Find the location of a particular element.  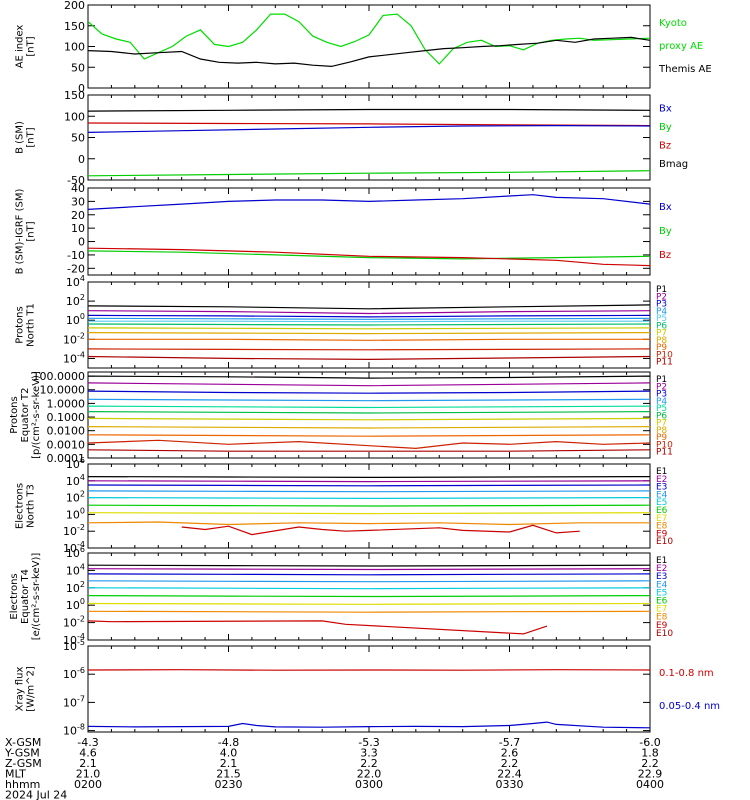

series-line-e5 is located at coordinates (369, 588).